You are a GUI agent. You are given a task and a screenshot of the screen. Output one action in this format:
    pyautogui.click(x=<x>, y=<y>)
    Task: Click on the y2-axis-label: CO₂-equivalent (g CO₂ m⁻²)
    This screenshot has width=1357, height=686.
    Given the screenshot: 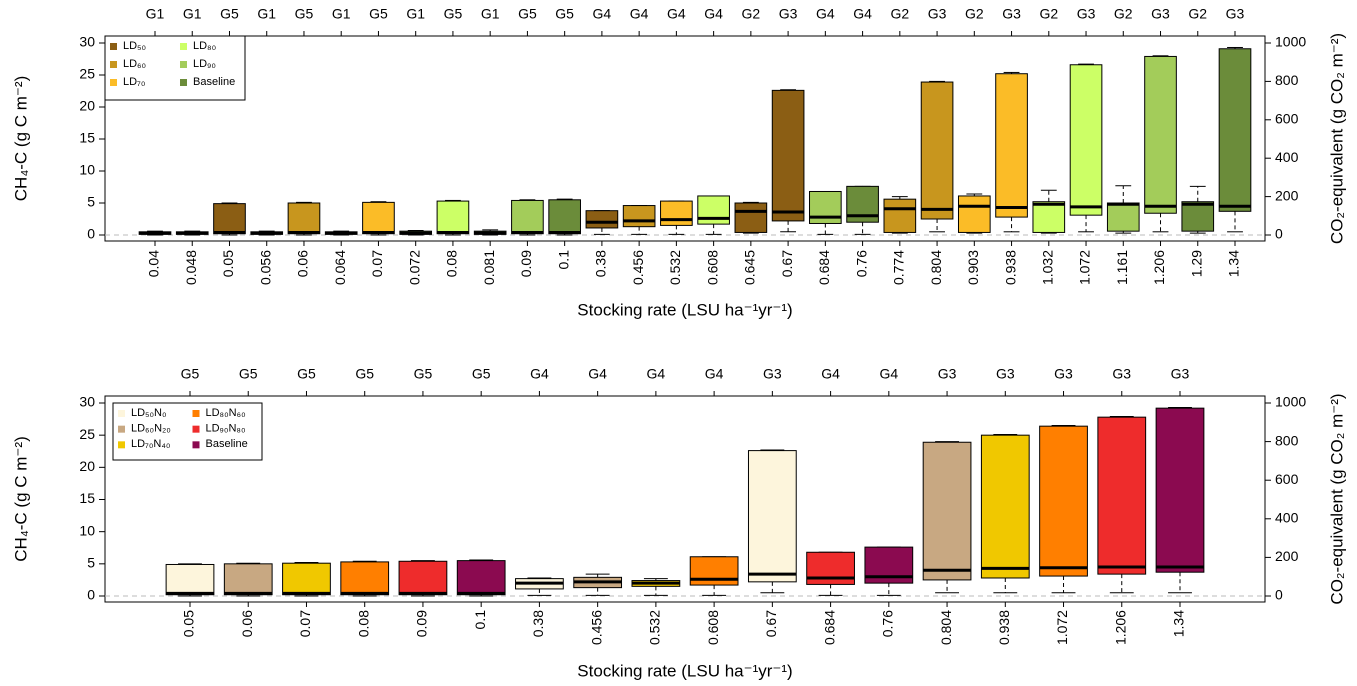 What is the action you would take?
    pyautogui.click(x=1336, y=498)
    